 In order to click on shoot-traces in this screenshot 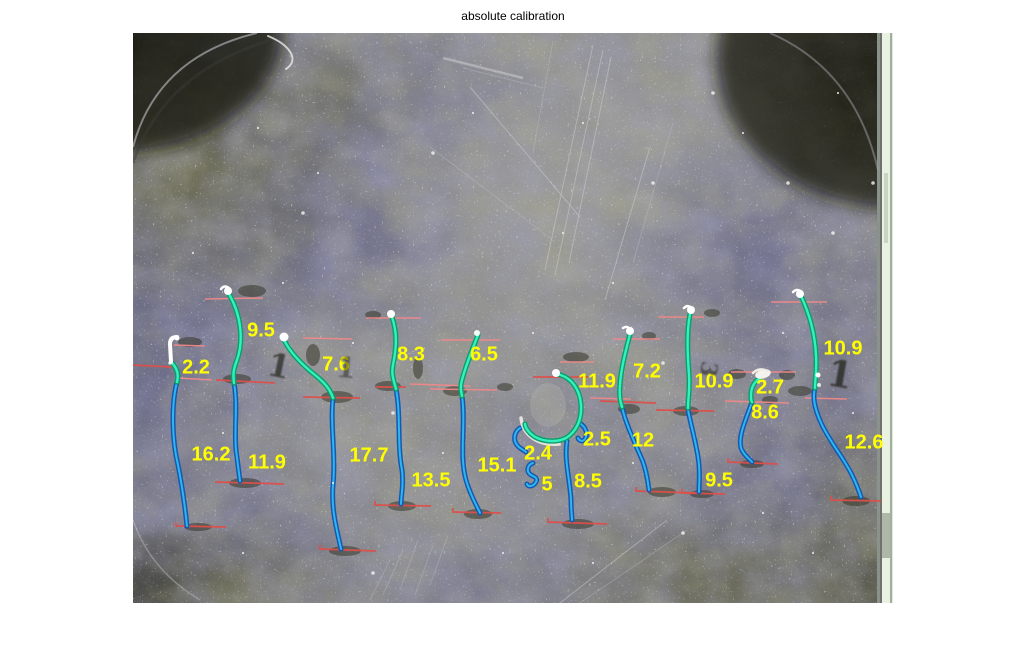, I will do `click(494, 370)`.